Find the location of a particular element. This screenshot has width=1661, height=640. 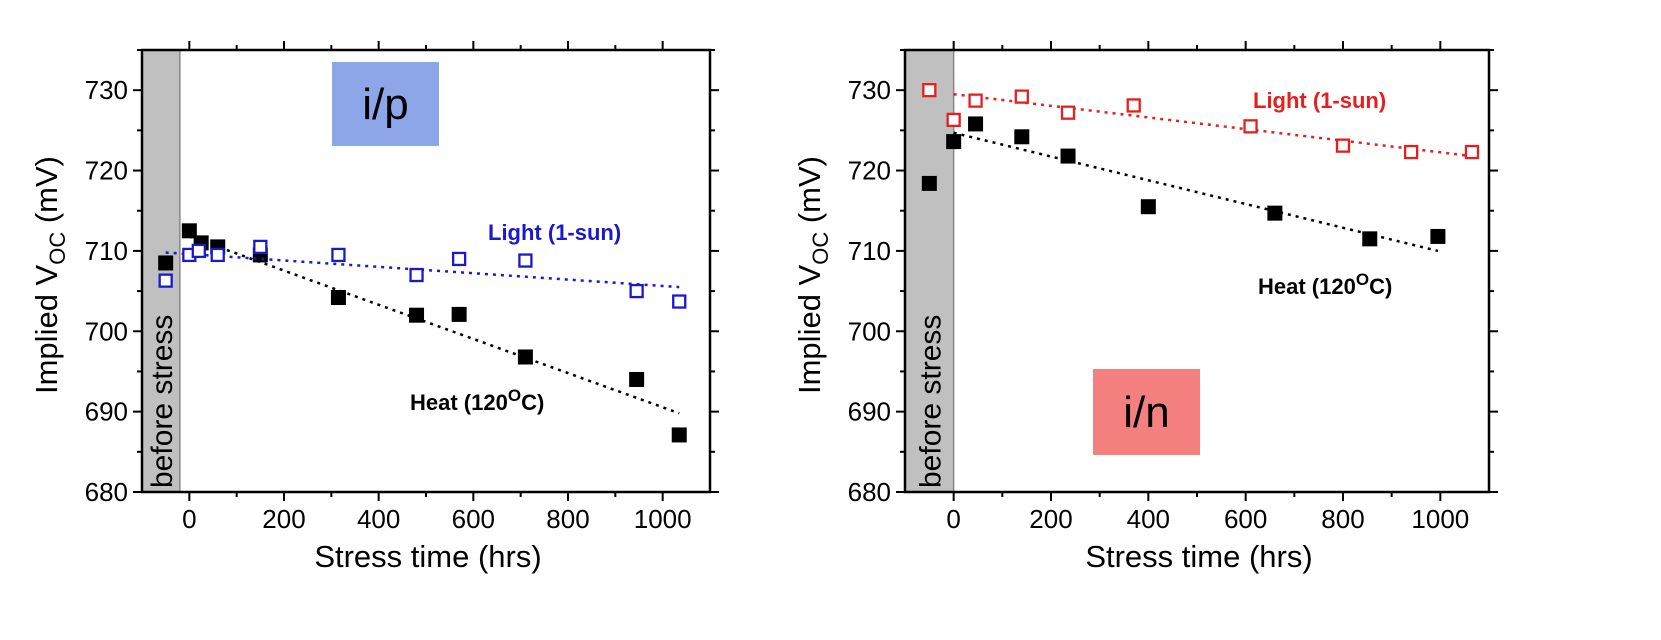

panel-tag-label: i/p is located at coordinates (385, 104).